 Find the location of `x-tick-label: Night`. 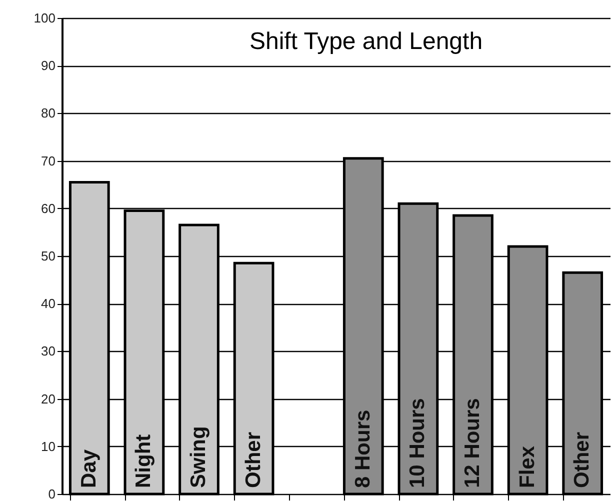

x-tick-label: Night is located at coordinates (144, 461).